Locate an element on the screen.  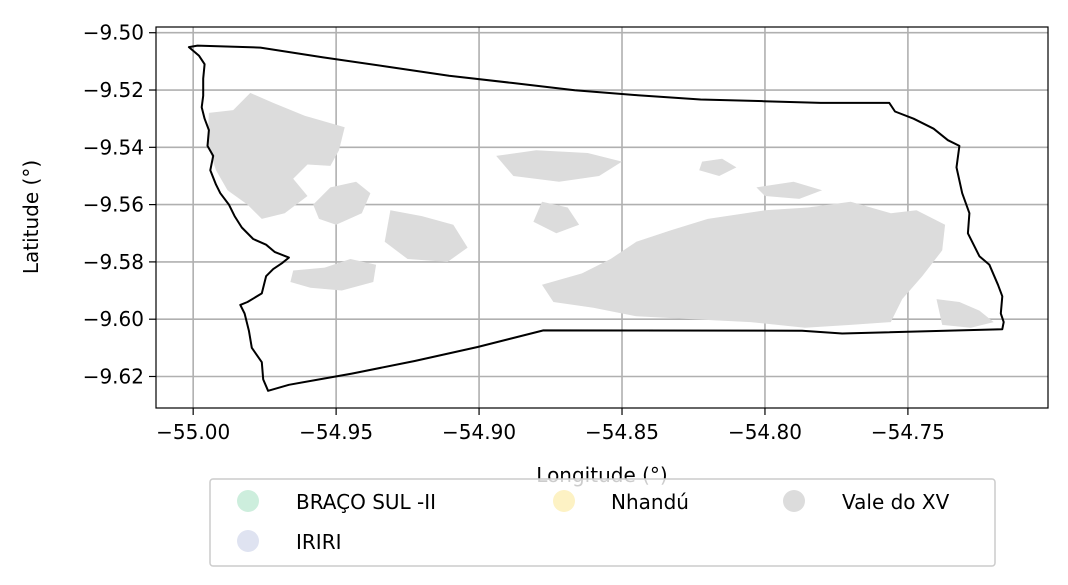
legend-label-nhandu: Nhandú is located at coordinates (650, 502).